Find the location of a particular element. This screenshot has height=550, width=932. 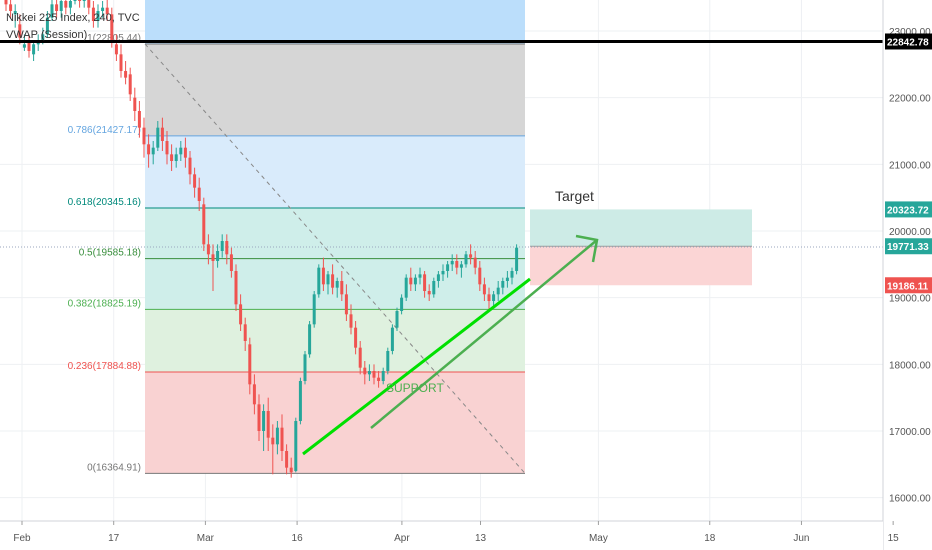

time-tick-label: 13 is located at coordinates (481, 538).